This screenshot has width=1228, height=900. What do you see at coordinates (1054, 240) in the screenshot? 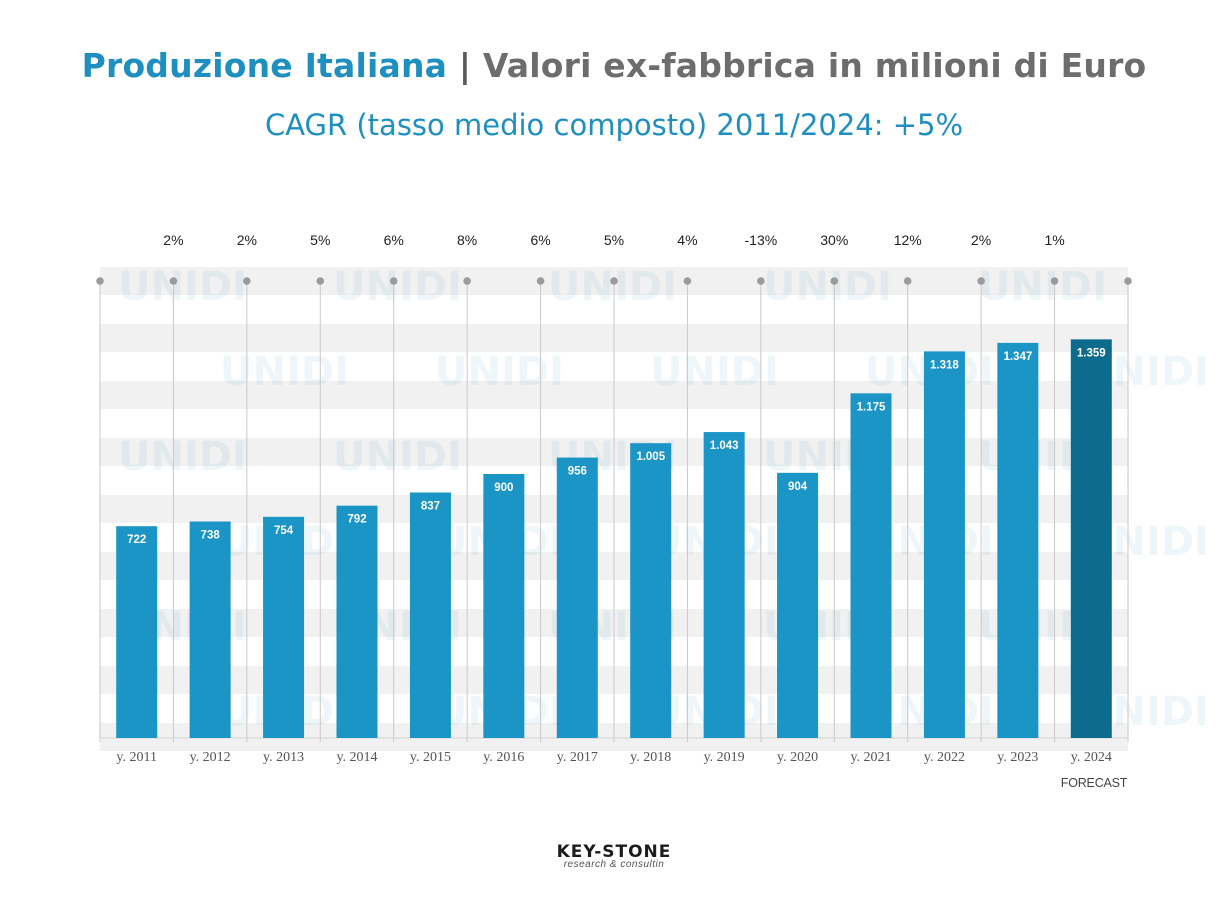
I see `growth-label: 1%` at bounding box center [1054, 240].